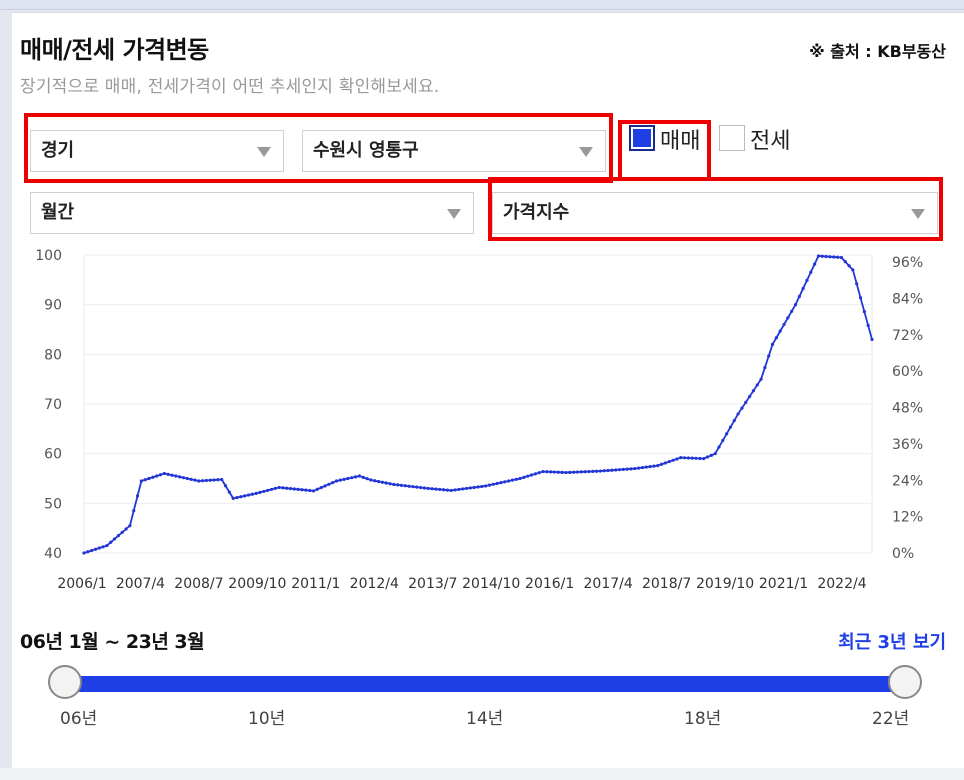 The height and width of the screenshot is (780, 964). I want to click on range-slider-end-handle, so click(905, 682).